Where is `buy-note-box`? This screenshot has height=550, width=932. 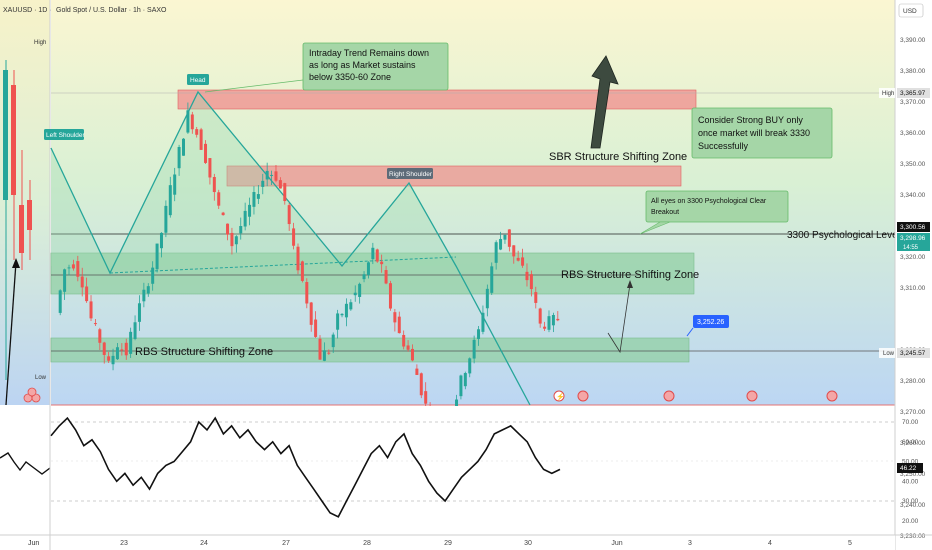
buy-note-box is located at coordinates (762, 133).